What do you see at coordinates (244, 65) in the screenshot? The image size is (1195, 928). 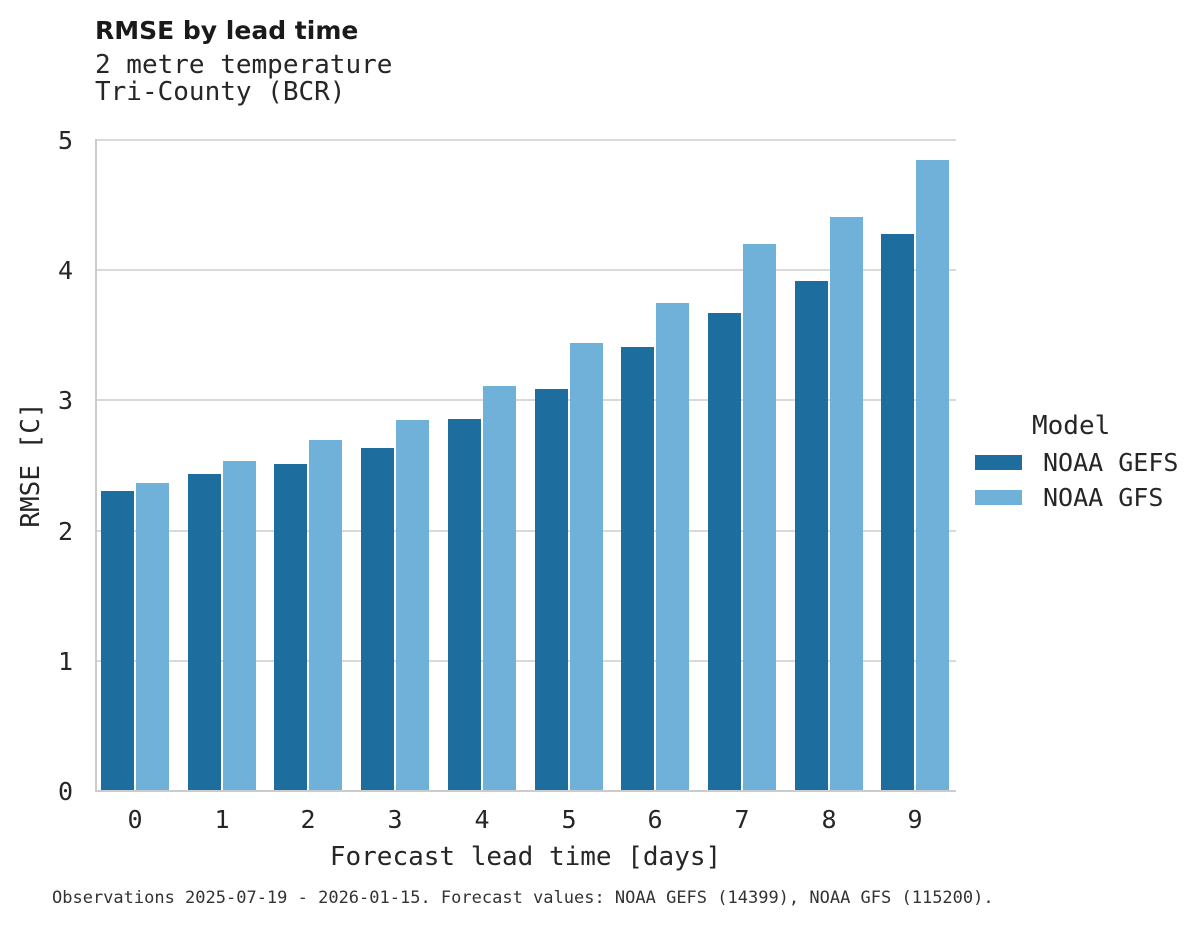 I see `chart-subtitle-variable: 2 metre temperature` at bounding box center [244, 65].